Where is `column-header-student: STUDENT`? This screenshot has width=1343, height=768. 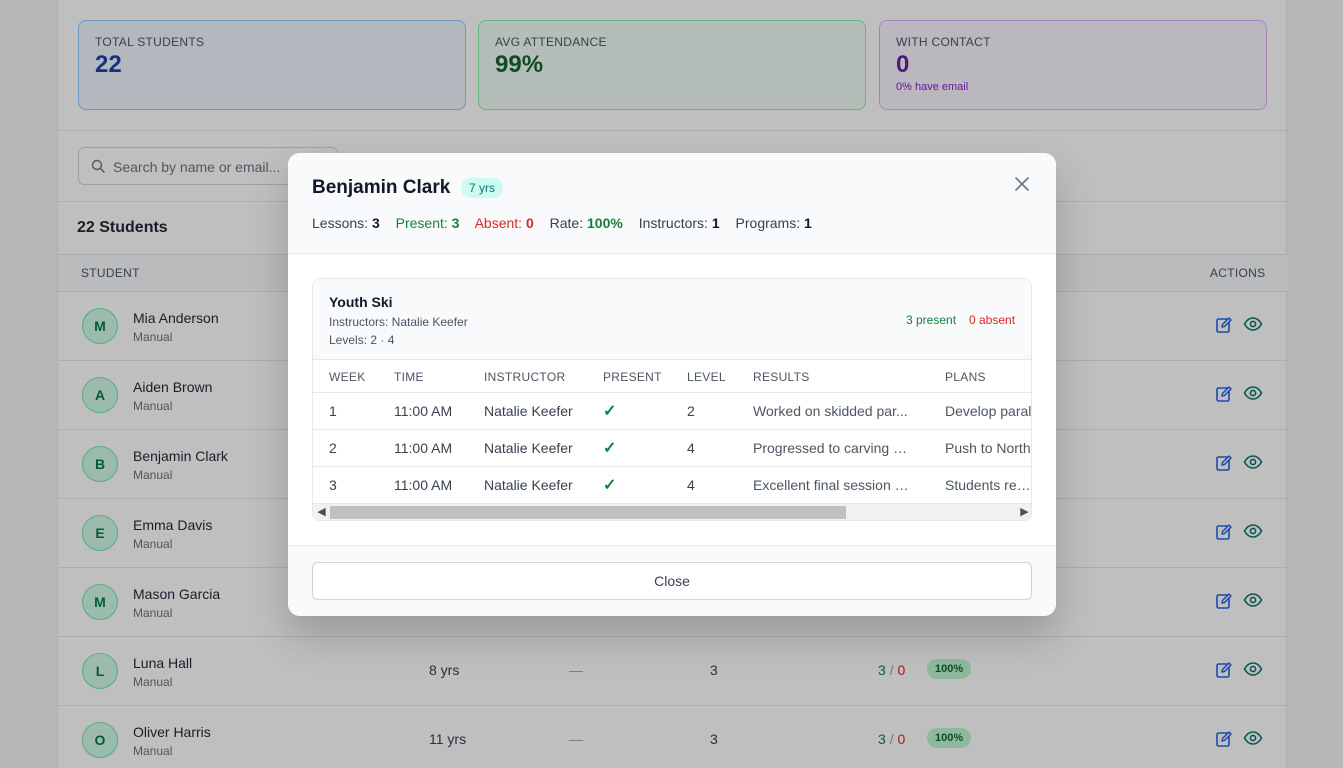 column-header-student: STUDENT is located at coordinates (110, 273).